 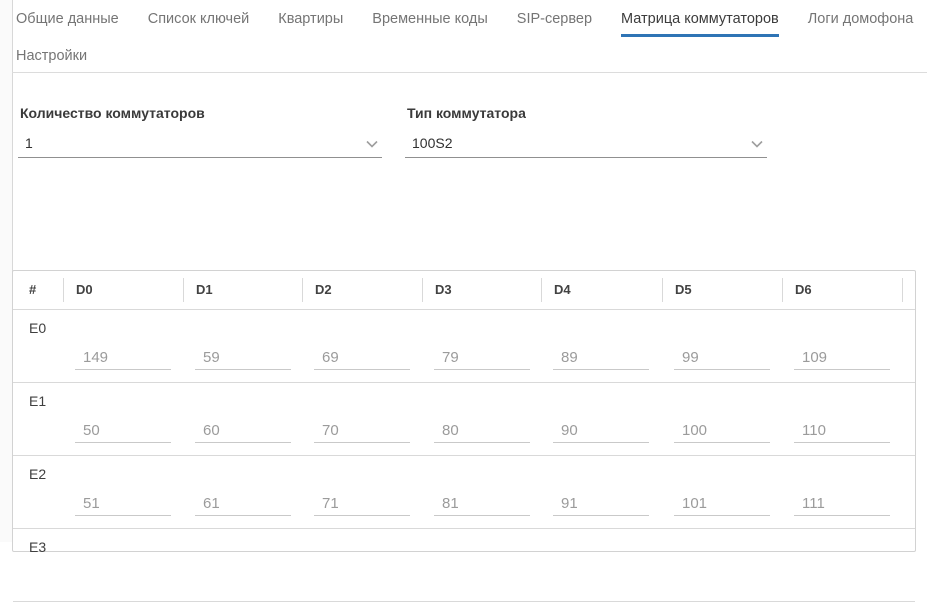 What do you see at coordinates (842, 505) in the screenshot?
I see `matrix-input-e2-d6` at bounding box center [842, 505].